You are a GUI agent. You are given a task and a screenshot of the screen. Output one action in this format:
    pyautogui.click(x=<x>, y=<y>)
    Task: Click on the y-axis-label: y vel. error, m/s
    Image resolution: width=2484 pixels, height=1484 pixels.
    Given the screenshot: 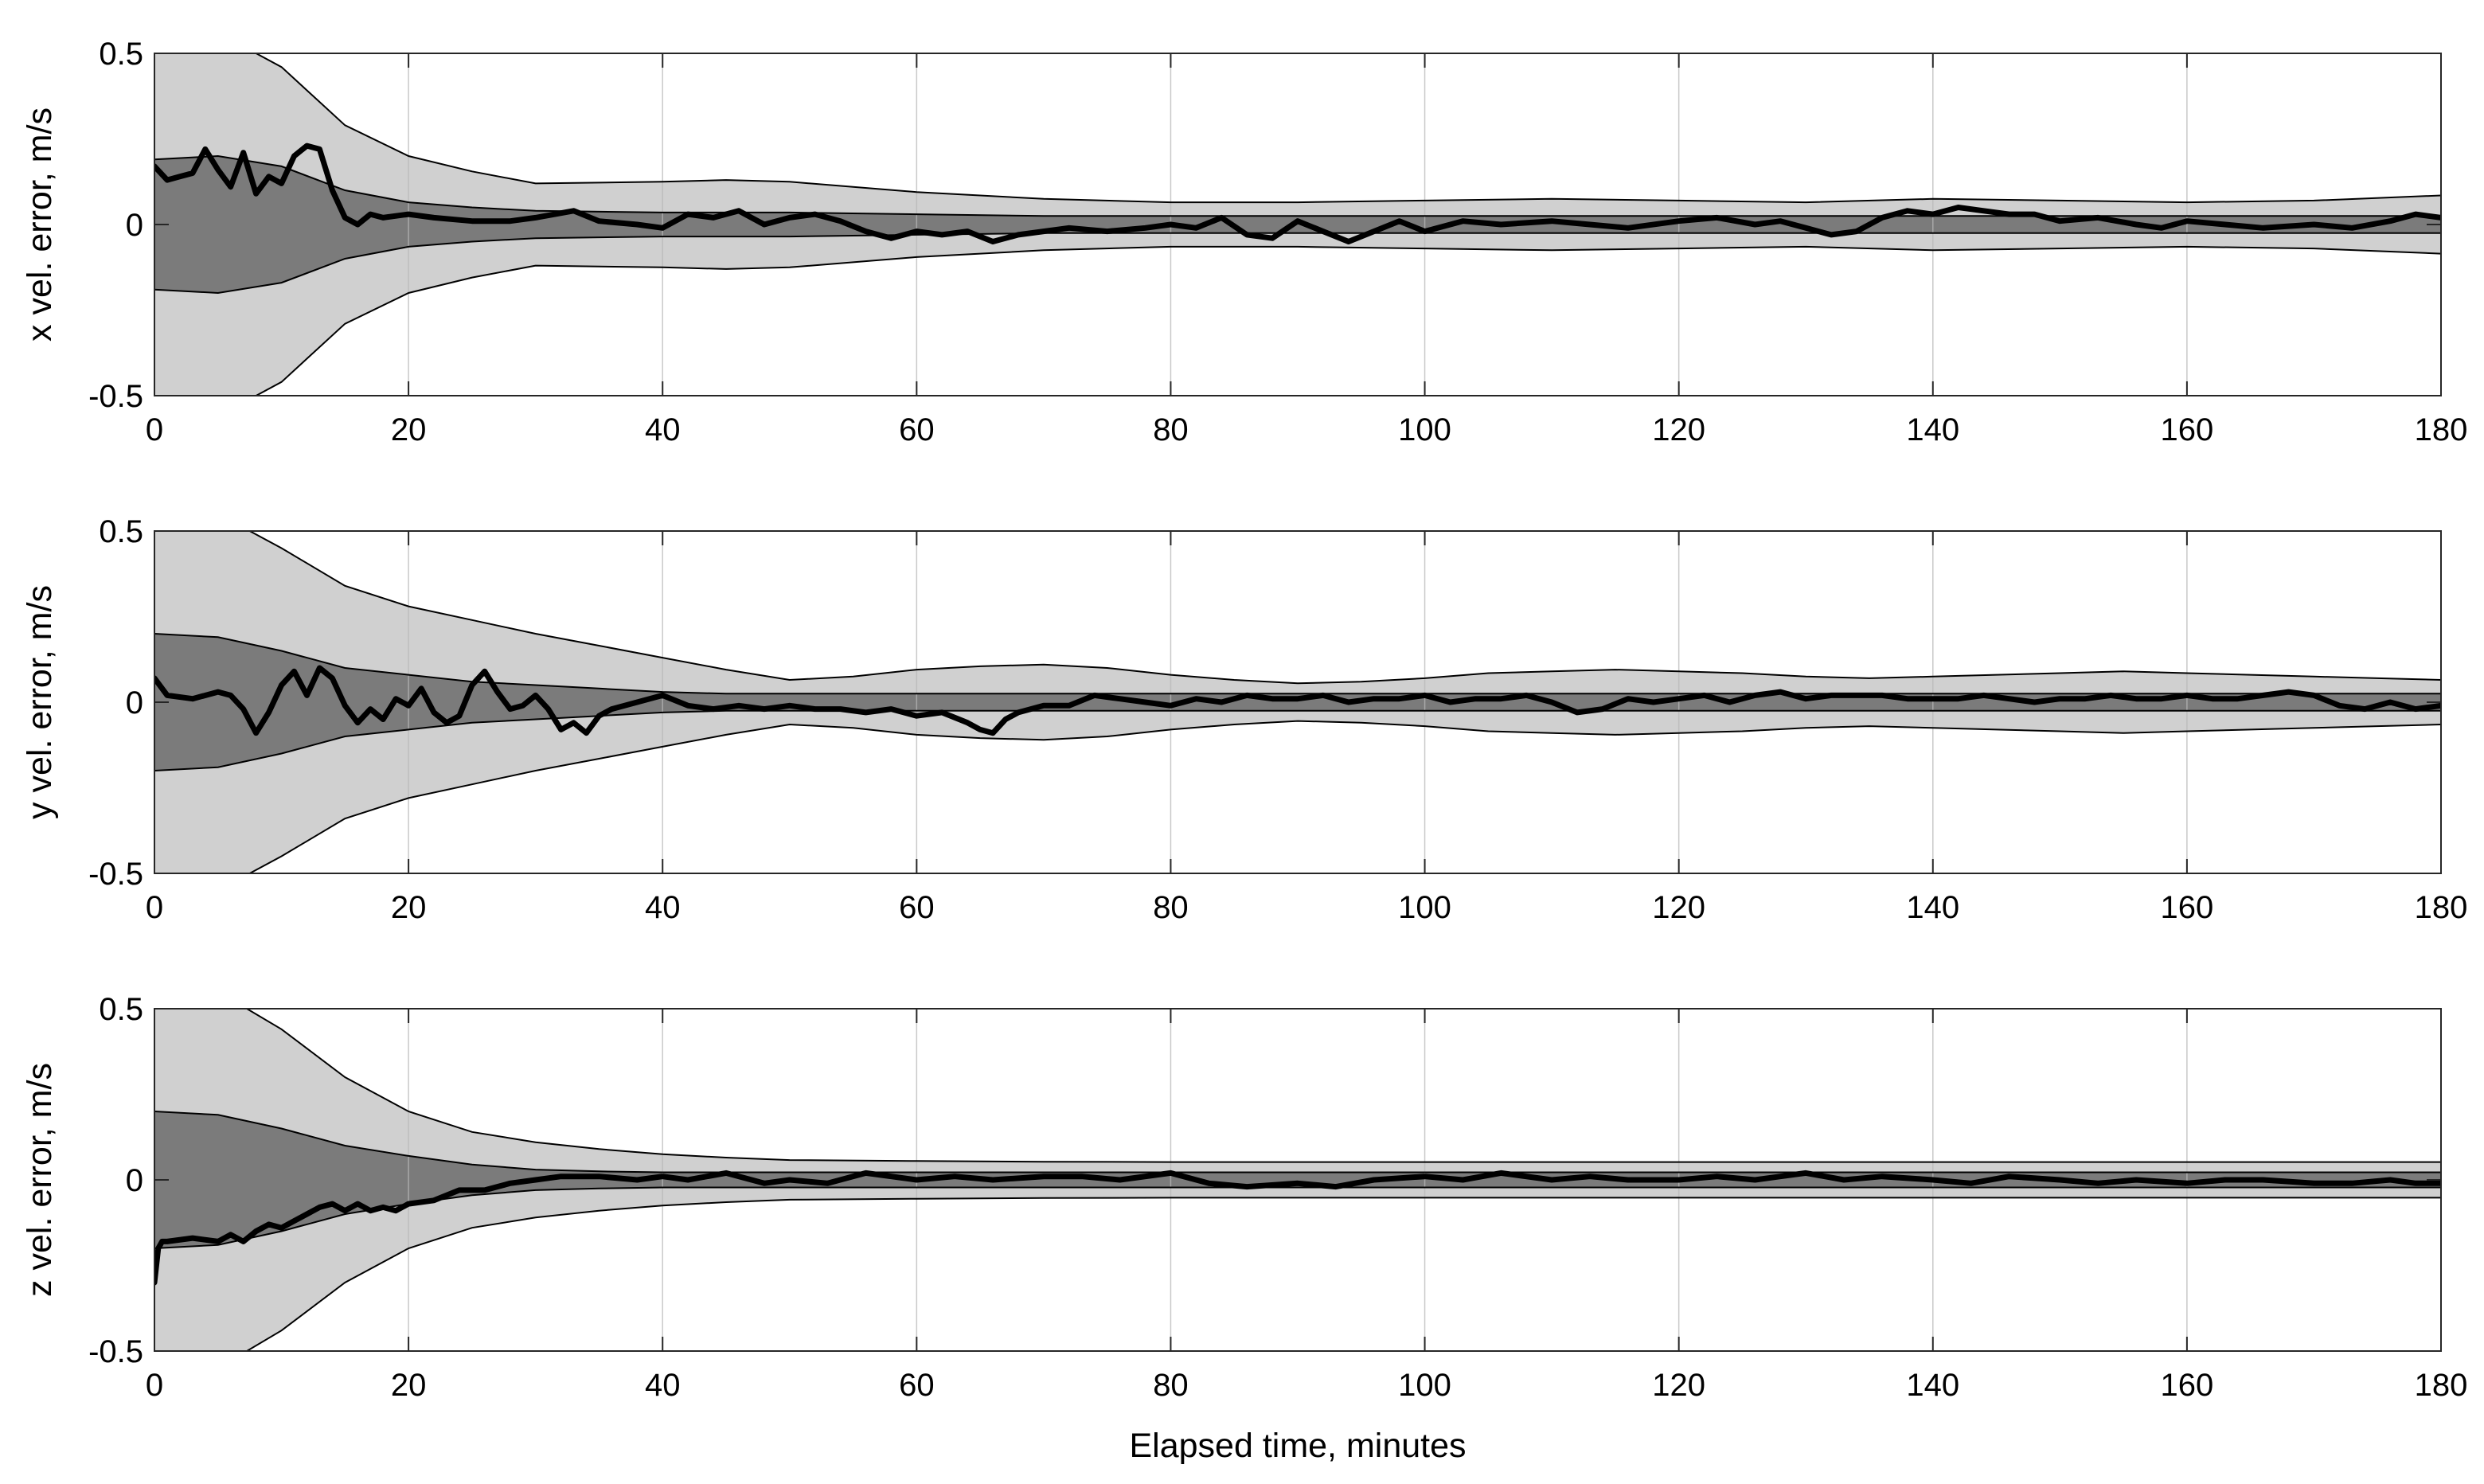 What is the action you would take?
    pyautogui.click(x=40, y=702)
    